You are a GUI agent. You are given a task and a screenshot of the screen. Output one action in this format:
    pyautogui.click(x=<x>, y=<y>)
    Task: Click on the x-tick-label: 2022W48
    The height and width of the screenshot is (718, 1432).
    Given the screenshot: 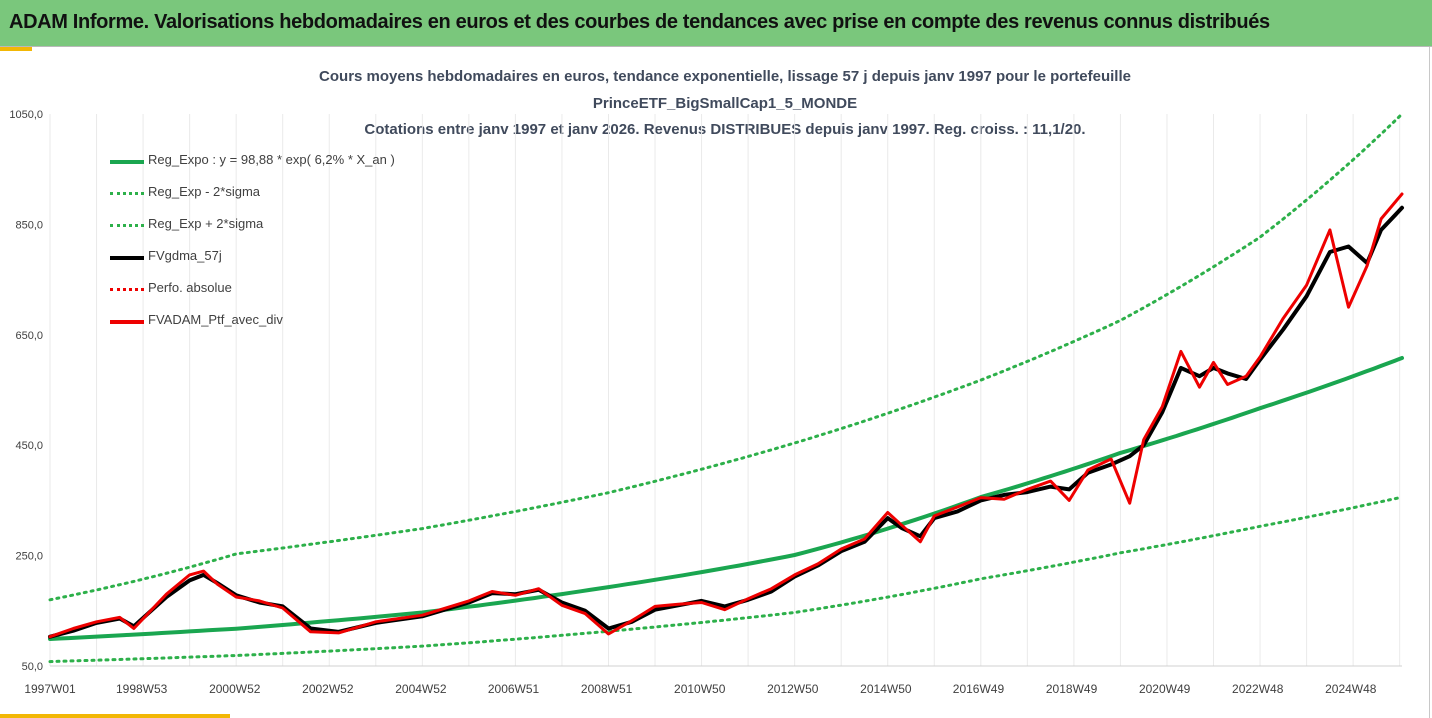 What is the action you would take?
    pyautogui.click(x=1258, y=689)
    